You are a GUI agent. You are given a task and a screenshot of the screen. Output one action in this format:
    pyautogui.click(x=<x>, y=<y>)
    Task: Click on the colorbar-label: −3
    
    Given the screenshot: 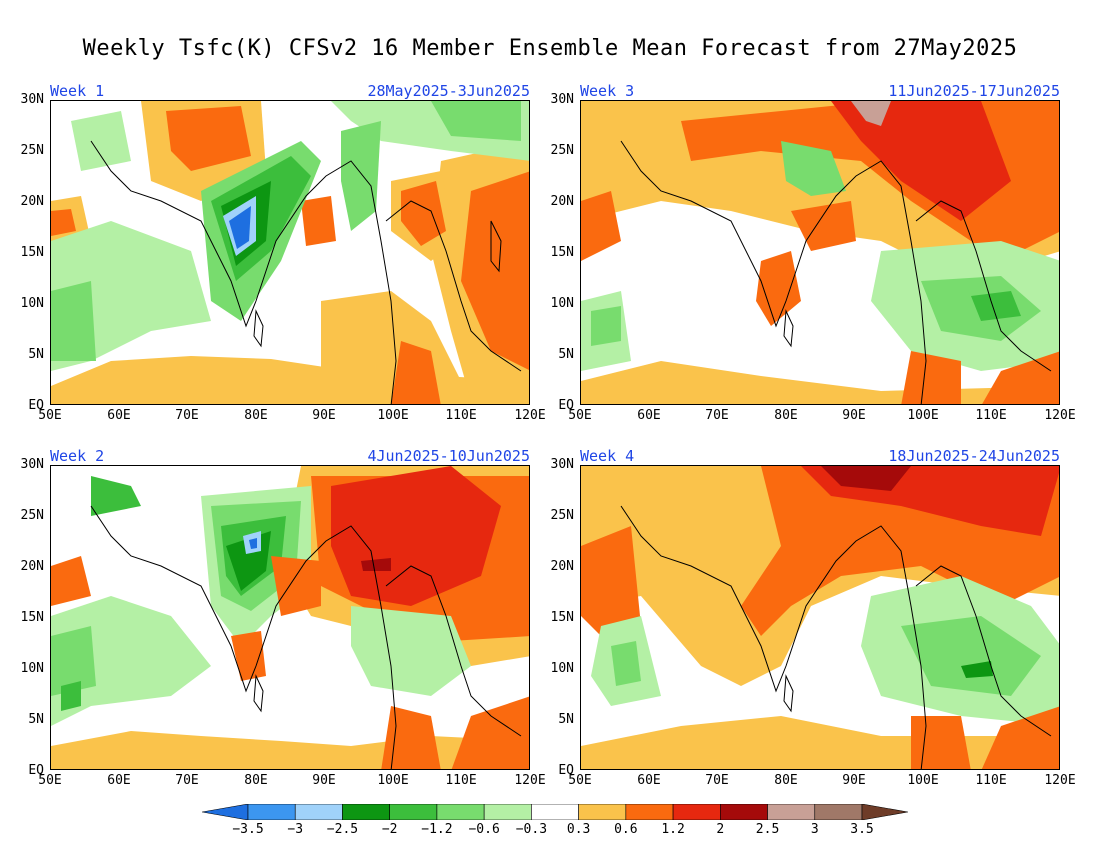 What is the action you would take?
    pyautogui.click(x=295, y=829)
    